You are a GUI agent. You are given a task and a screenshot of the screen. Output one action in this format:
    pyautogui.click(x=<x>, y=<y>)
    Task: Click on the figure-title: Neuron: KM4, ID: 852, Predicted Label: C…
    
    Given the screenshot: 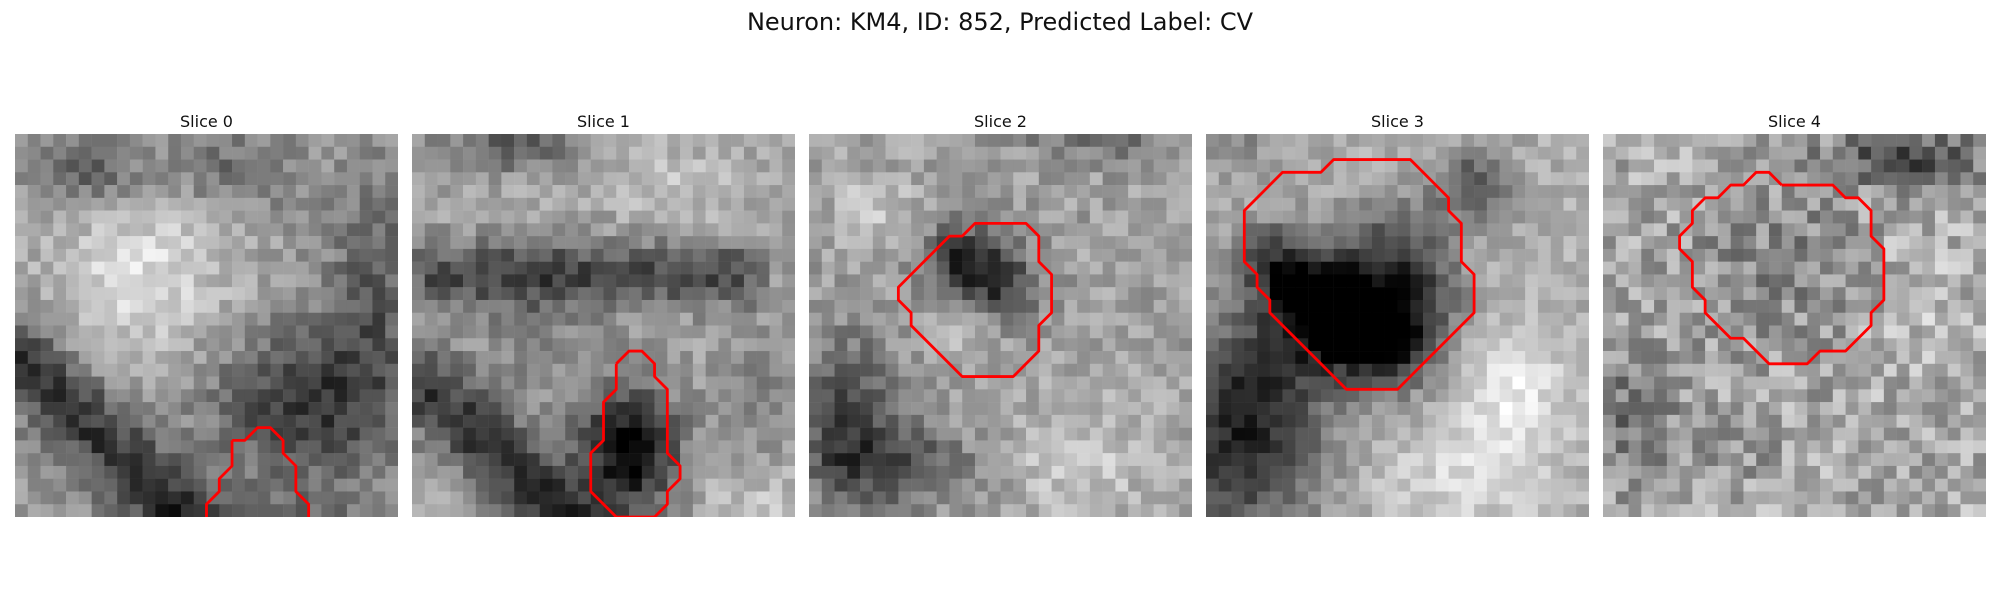 What is the action you would take?
    pyautogui.click(x=1000, y=22)
    